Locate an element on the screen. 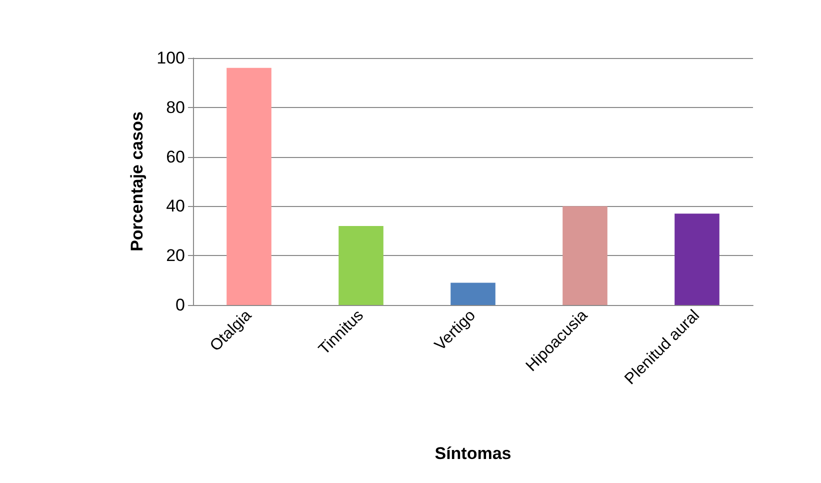 The height and width of the screenshot is (483, 821). y-tick-label: 60 is located at coordinates (175, 156).